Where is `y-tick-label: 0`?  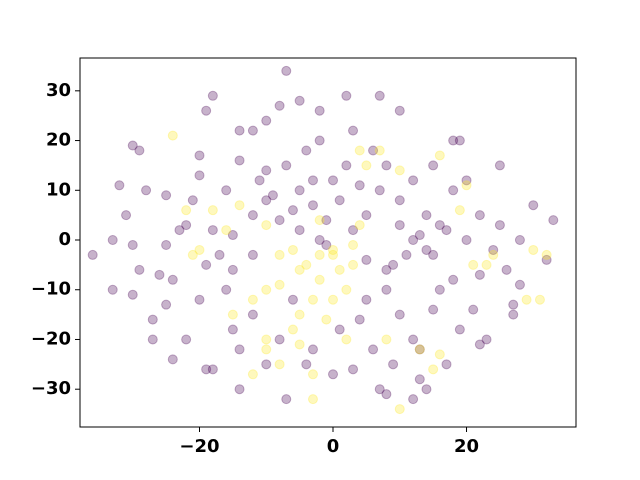
y-tick-label: 0 is located at coordinates (64, 239).